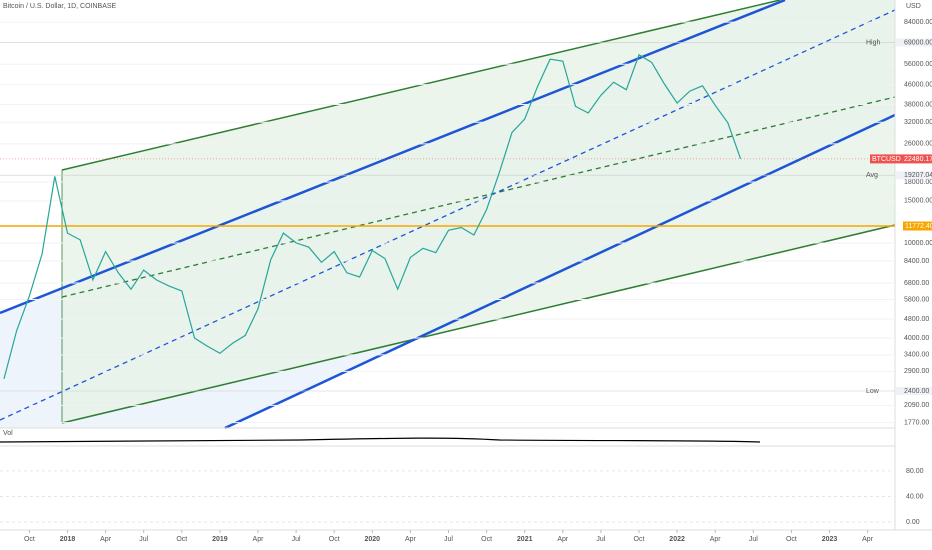  I want to click on y-tick-label: 10000.00, so click(918, 243).